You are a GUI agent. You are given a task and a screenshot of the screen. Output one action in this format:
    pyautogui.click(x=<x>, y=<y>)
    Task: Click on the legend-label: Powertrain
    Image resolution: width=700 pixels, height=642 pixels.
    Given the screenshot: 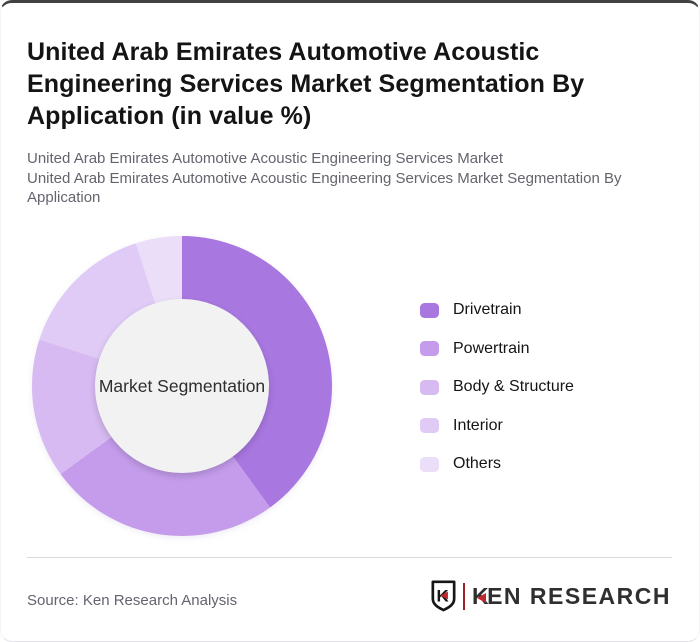 What is the action you would take?
    pyautogui.click(x=491, y=348)
    